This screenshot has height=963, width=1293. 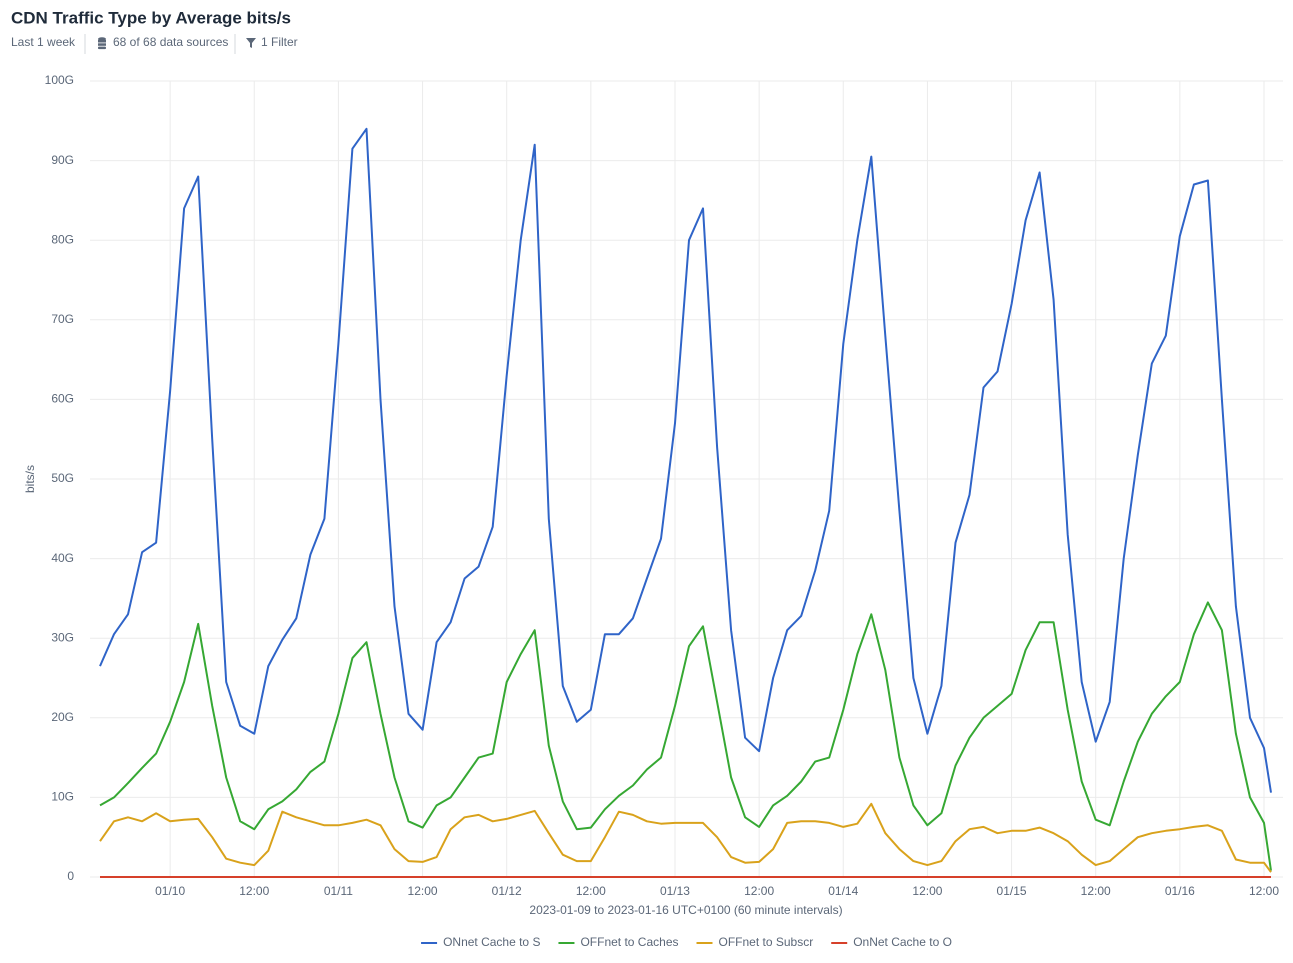 I want to click on y-tick-label: 0, so click(x=70, y=876).